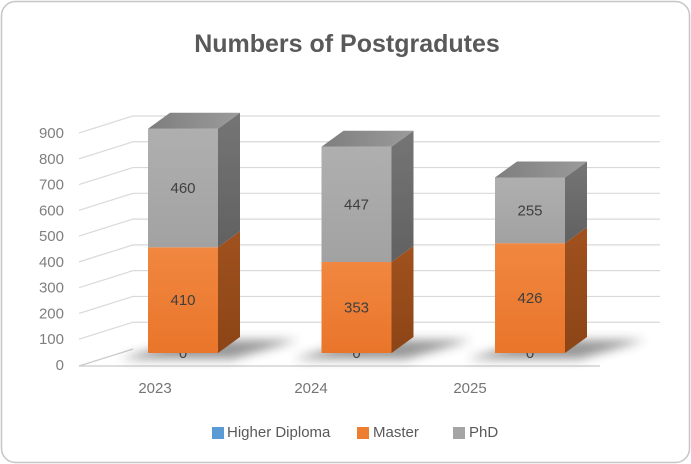 This screenshot has height=464, width=691. I want to click on category-label: 2023, so click(154, 388).